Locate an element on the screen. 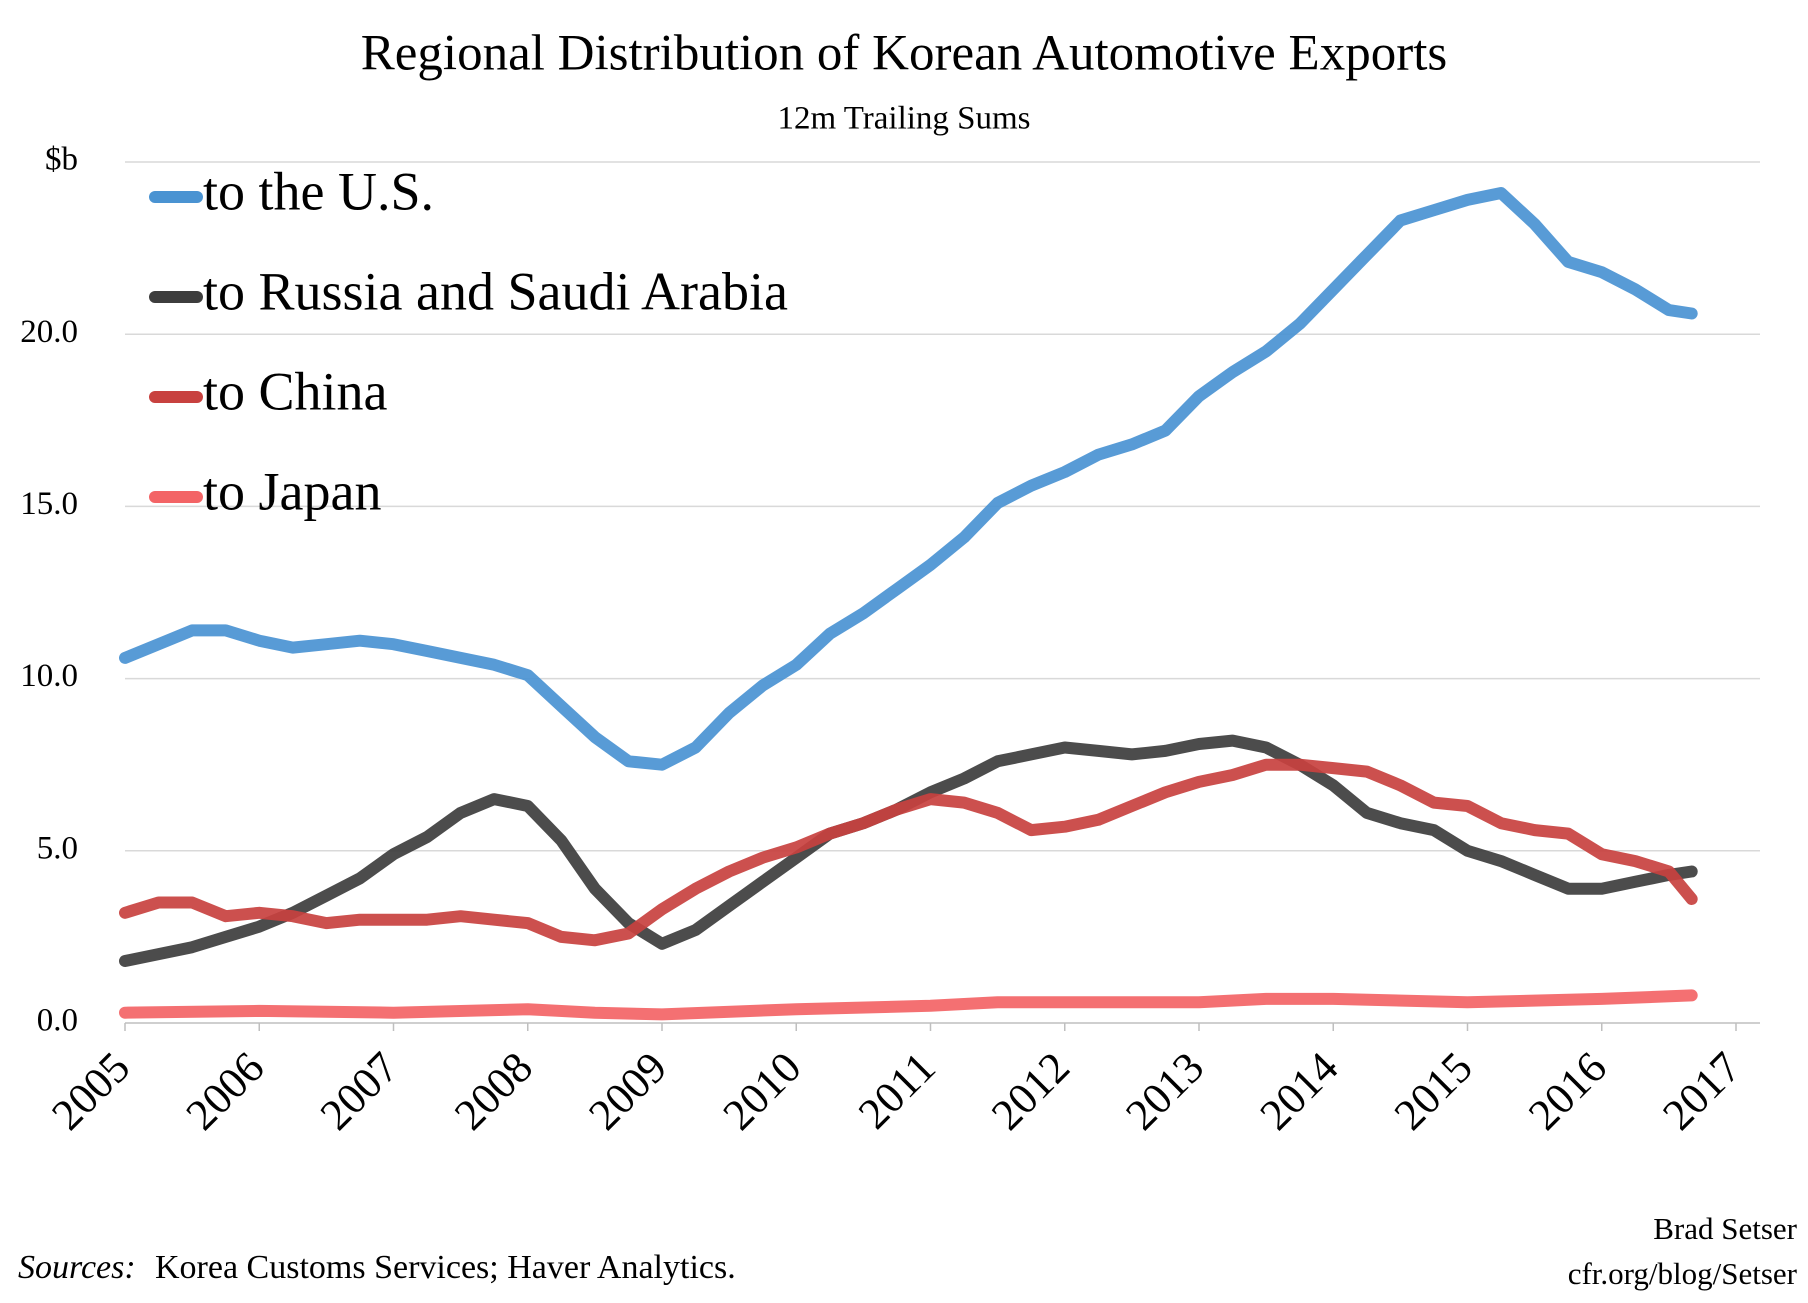  credit: Brad Setser is located at coordinates (1725, 1228).